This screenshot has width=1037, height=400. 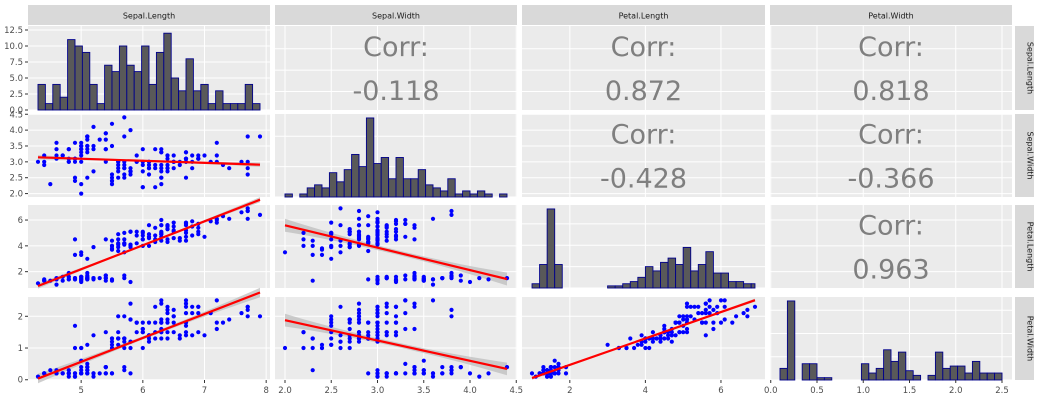 I want to click on x-tick-label-0-2: 7, so click(x=204, y=391).